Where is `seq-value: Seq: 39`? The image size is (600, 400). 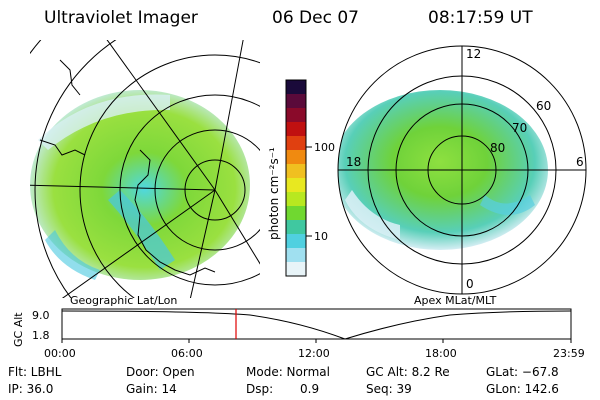
seq-value: Seq: 39 is located at coordinates (389, 389).